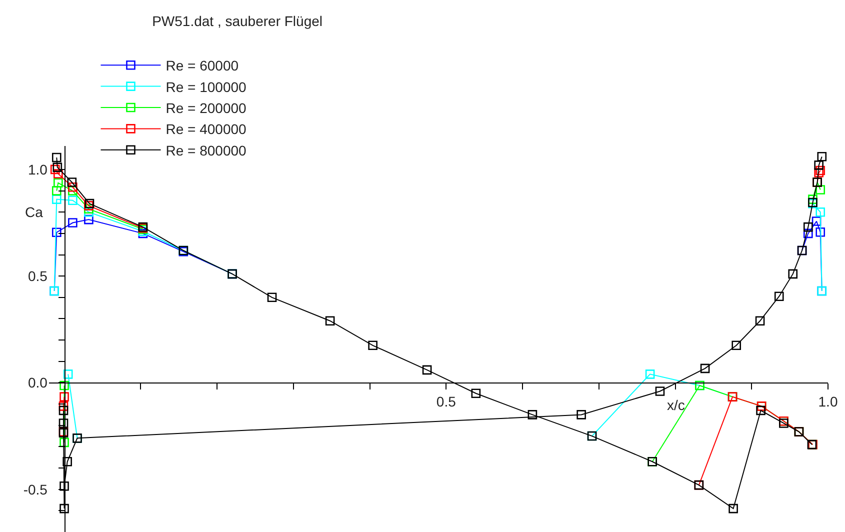 The height and width of the screenshot is (532, 845). I want to click on y-axis-title: Ca, so click(34, 212).